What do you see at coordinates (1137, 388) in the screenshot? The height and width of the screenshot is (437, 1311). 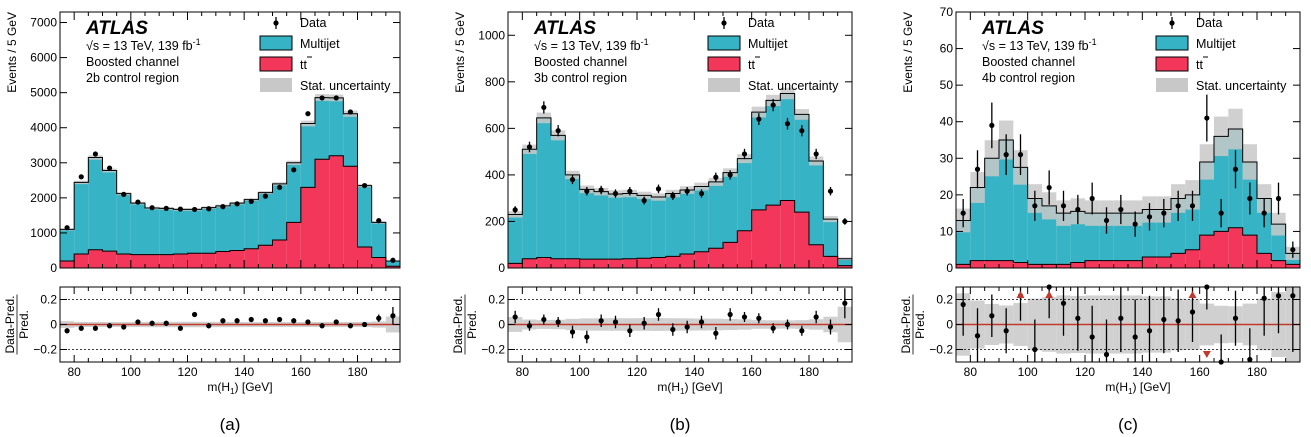 I see `x-axis-label: m(H1) [GeV]` at bounding box center [1137, 388].